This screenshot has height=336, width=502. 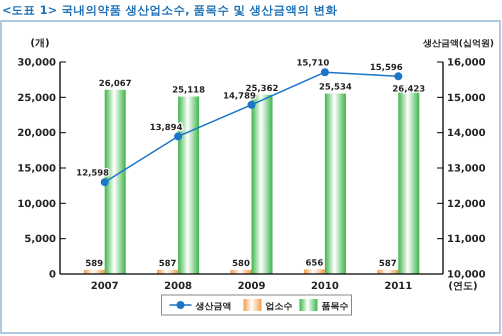 What do you see at coordinates (324, 286) in the screenshot?
I see `x-tick-label: 2010` at bounding box center [324, 286].